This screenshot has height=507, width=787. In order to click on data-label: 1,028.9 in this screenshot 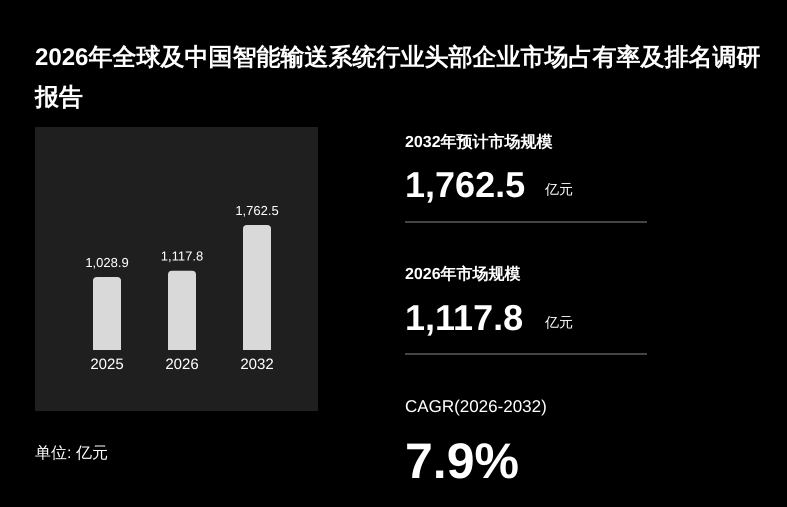, I will do `click(107, 262)`.